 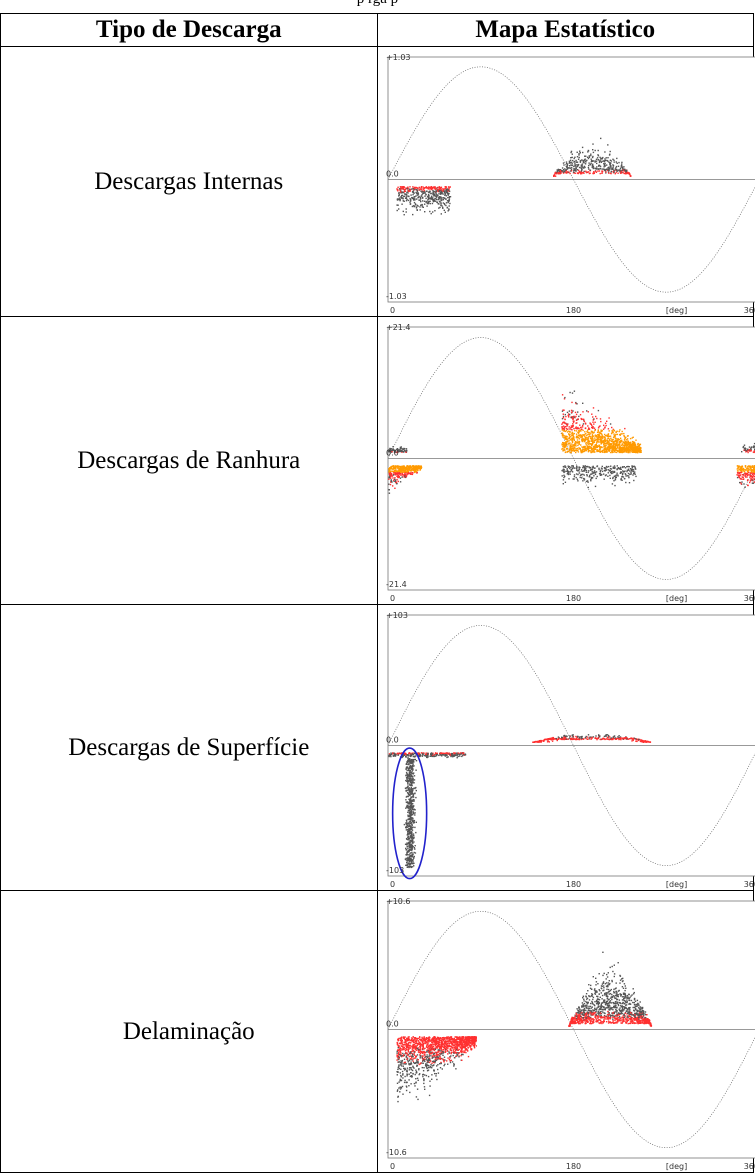 What do you see at coordinates (189, 747) in the screenshot?
I see `row-label: Descargas de Superfície` at bounding box center [189, 747].